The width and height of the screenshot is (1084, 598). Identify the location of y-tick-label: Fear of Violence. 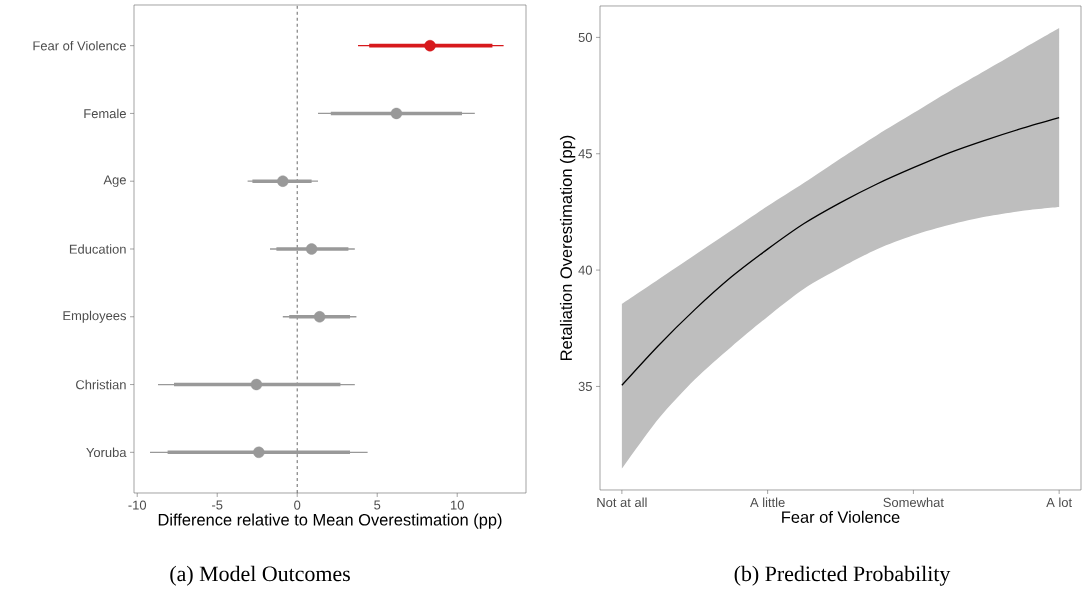
(79, 45).